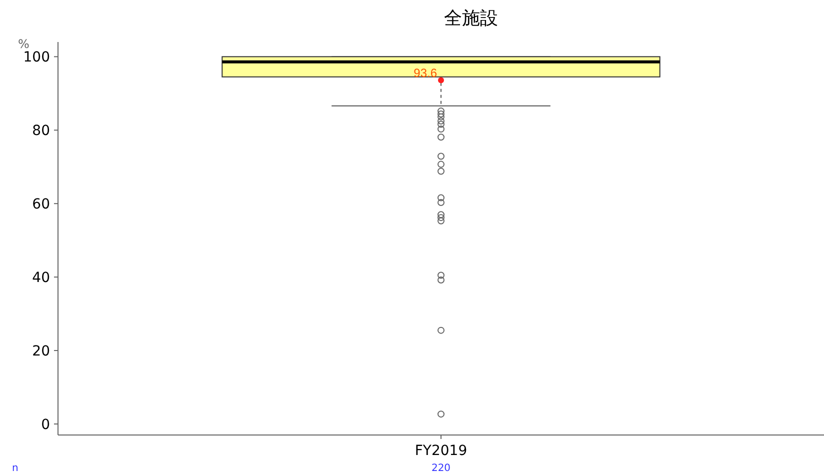 The width and height of the screenshot is (824, 475). I want to click on text: 93.6, so click(425, 73).